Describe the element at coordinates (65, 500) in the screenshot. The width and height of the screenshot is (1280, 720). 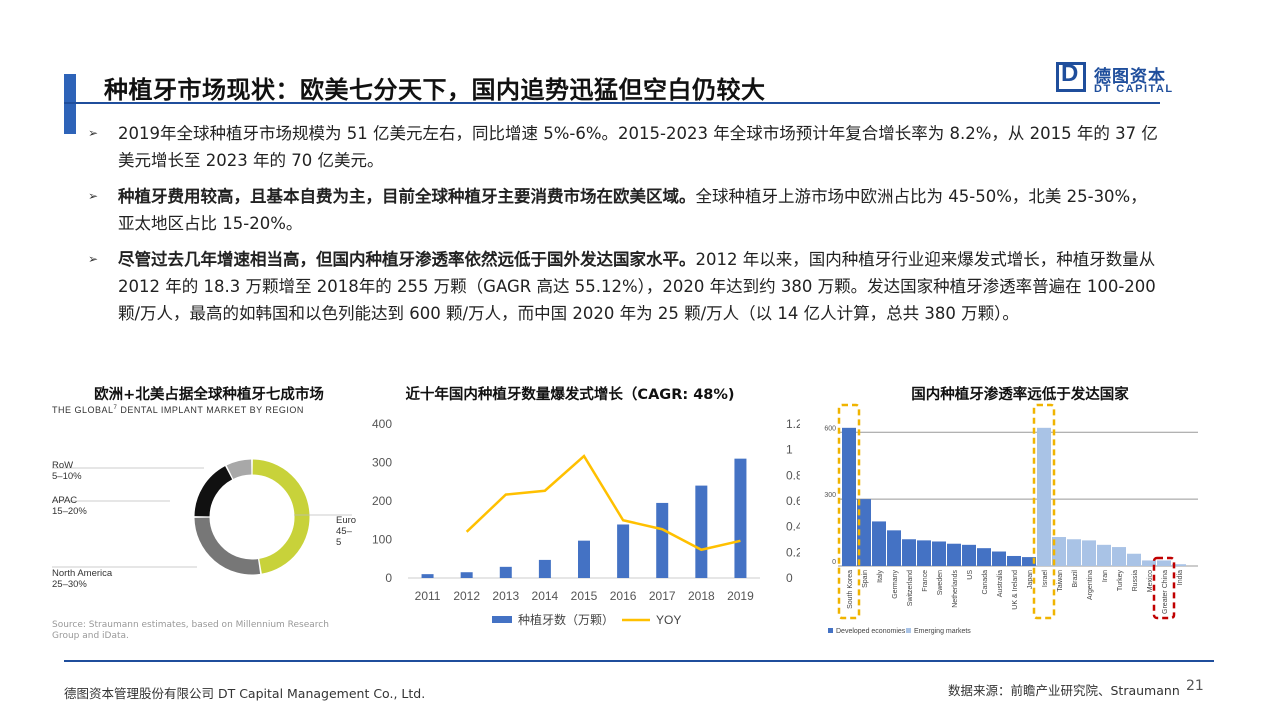
I see `apac-label-name: APAC` at that location.